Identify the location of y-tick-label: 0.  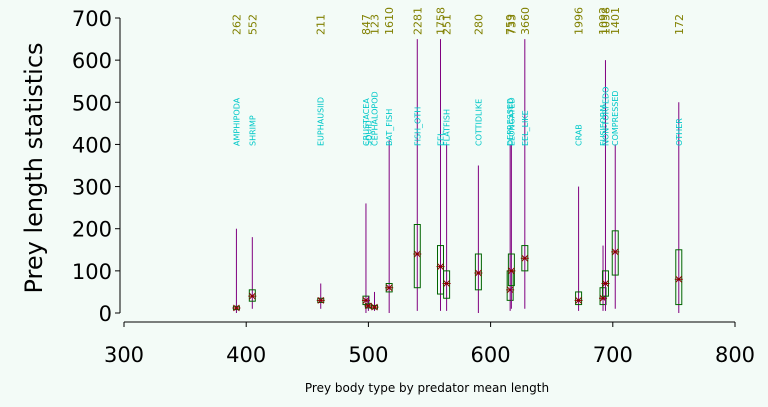
(105, 314).